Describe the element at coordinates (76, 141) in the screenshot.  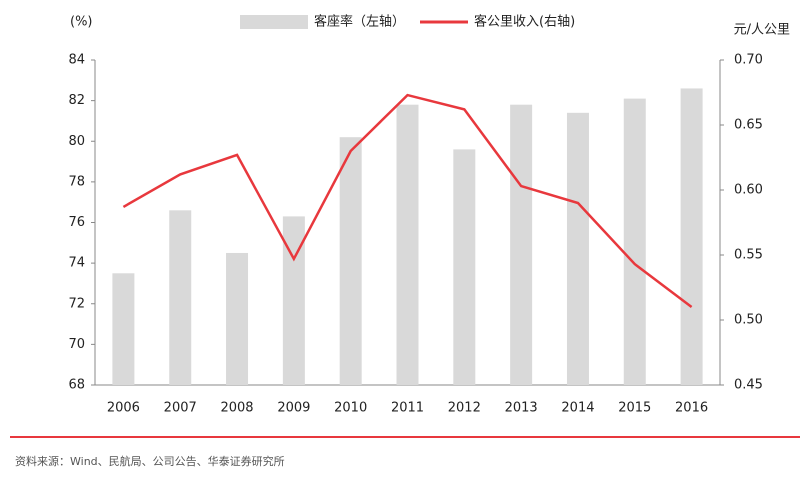
I see `y-tick-label: 80` at that location.